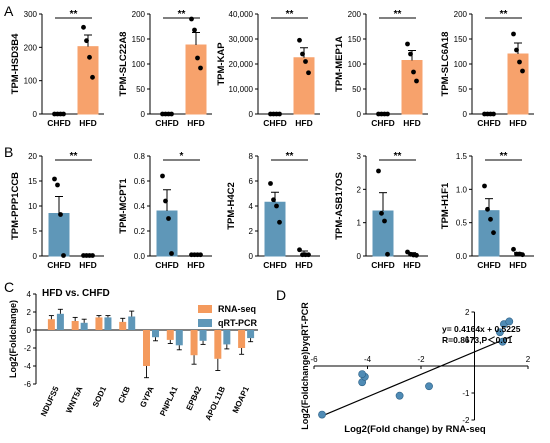  What do you see at coordinates (59, 235) in the screenshot?
I see `bar-tpm-ppp1ccb-chfd` at bounding box center [59, 235].